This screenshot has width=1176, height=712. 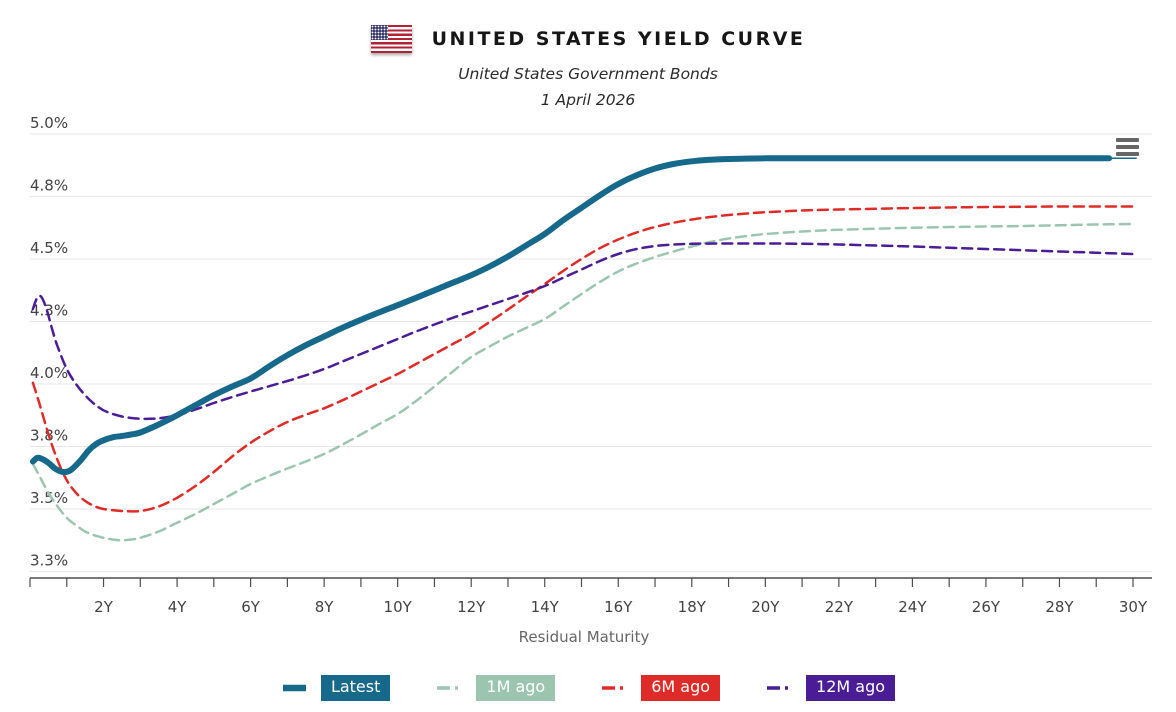 What do you see at coordinates (355, 688) in the screenshot?
I see `legend-label: Latest` at bounding box center [355, 688].